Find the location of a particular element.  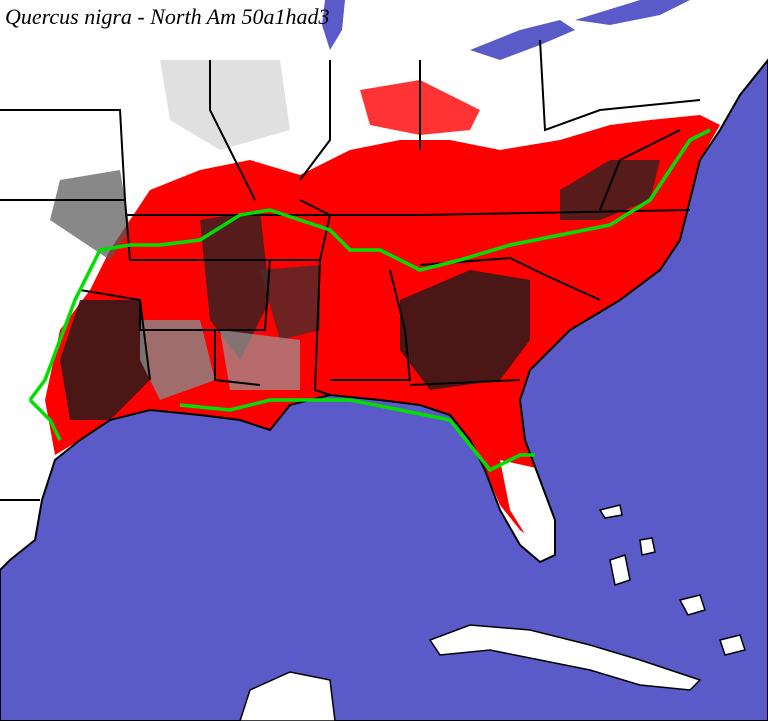

yucatan is located at coordinates (287, 696).